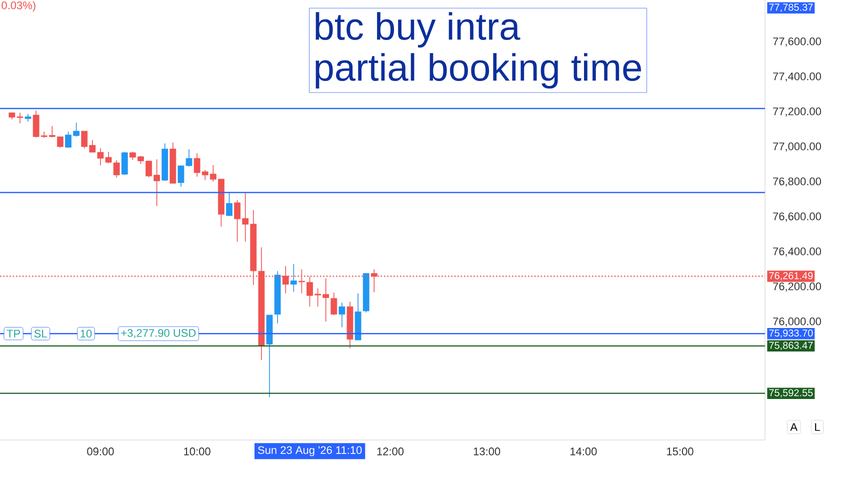 This screenshot has height=477, width=847. What do you see at coordinates (794, 427) in the screenshot?
I see `text: A` at bounding box center [794, 427].